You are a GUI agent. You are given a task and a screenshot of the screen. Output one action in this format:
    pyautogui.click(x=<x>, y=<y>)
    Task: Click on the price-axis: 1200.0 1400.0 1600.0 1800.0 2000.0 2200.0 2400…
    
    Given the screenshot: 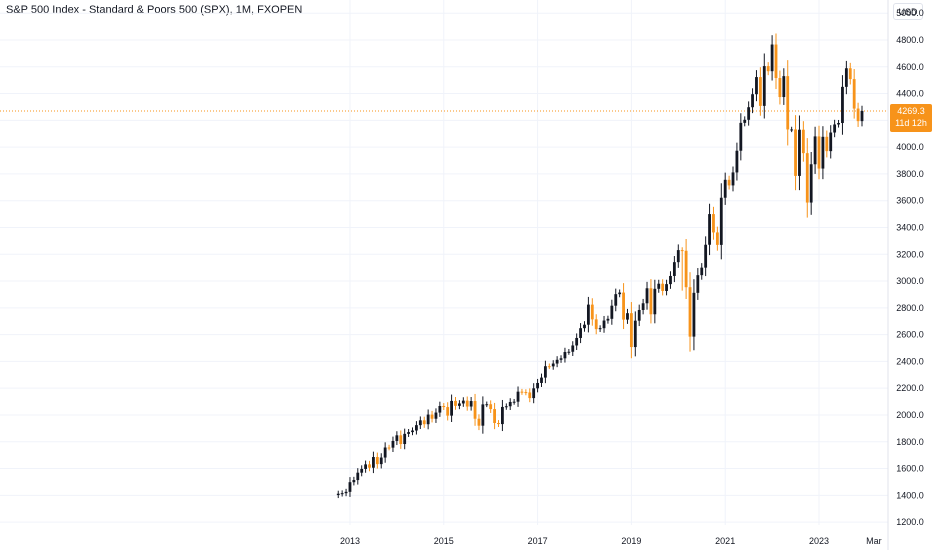 What is the action you would take?
    pyautogui.click(x=910, y=267)
    